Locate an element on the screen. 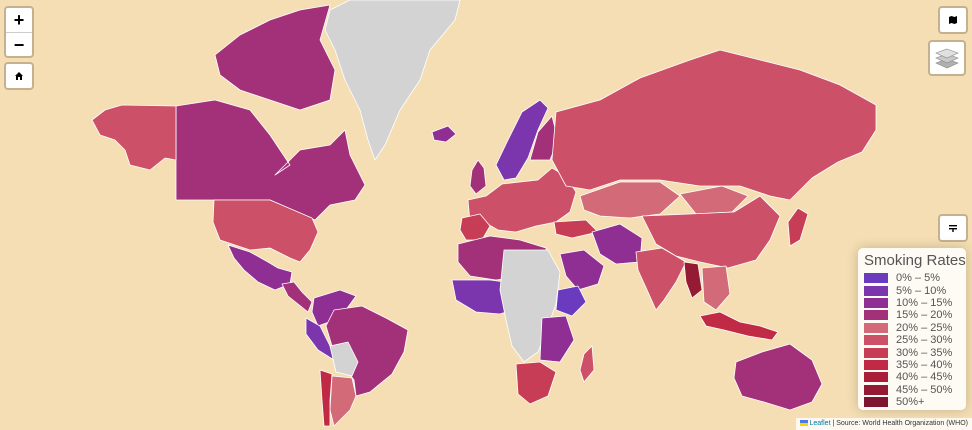 The width and height of the screenshot is (972, 430). home-button is located at coordinates (19, 76).